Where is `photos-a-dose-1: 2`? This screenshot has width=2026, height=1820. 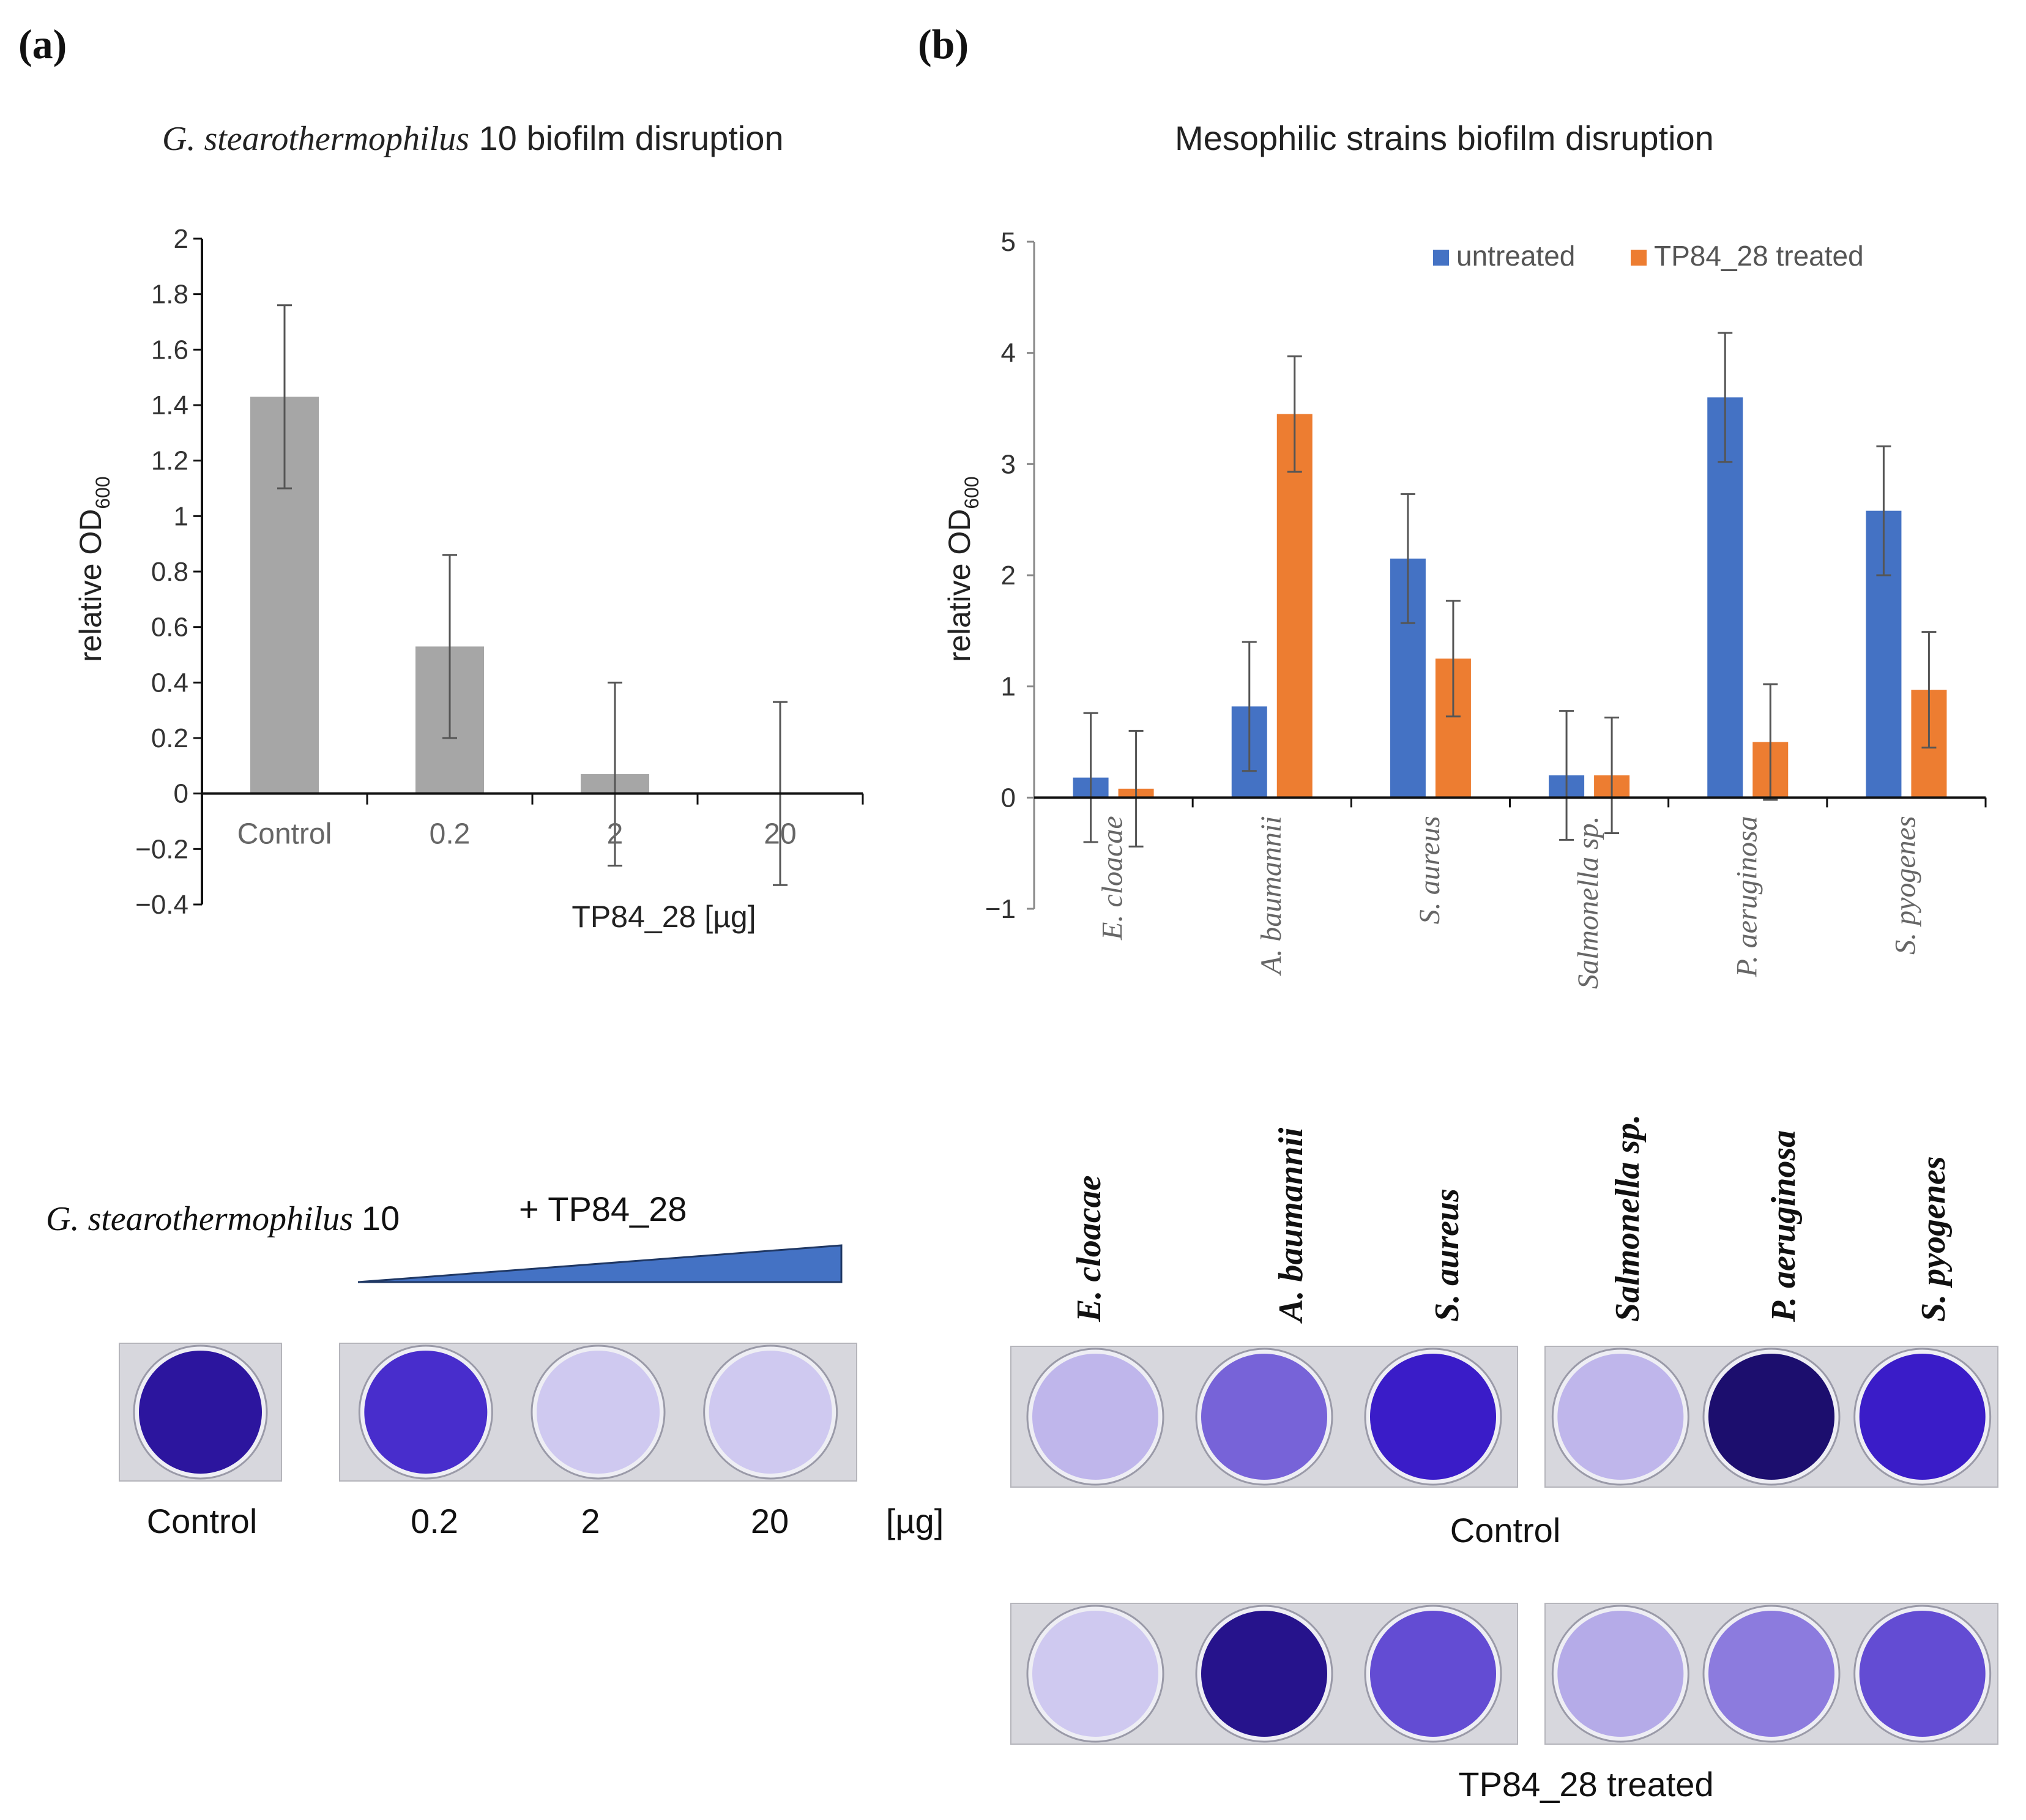
photos-a-dose-1: 2 is located at coordinates (590, 1521).